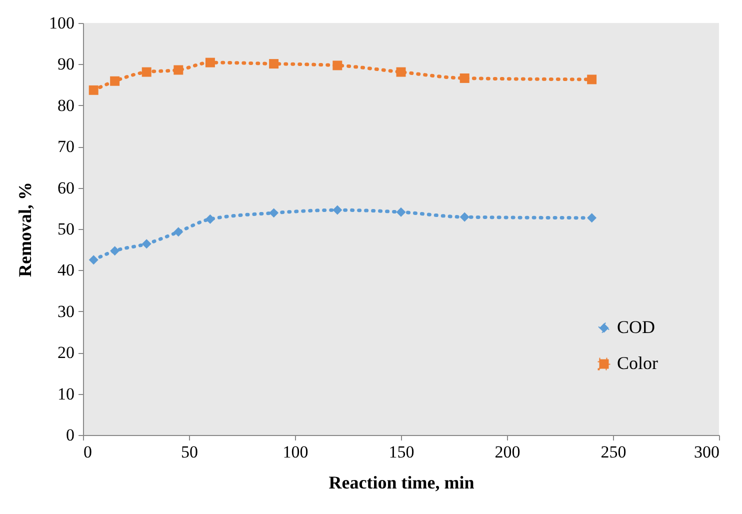  Describe the element at coordinates (66, 64) in the screenshot. I see `y-tick-label: 90` at that location.